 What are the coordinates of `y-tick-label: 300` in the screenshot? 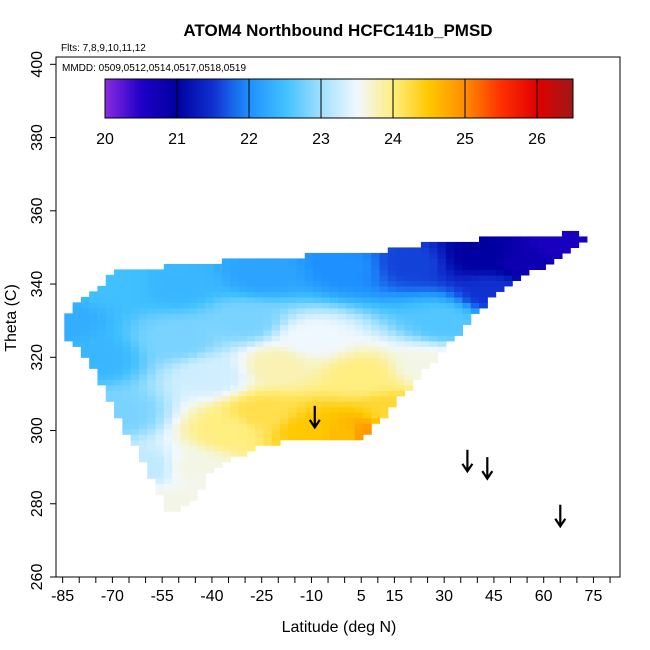 It's located at (37, 430).